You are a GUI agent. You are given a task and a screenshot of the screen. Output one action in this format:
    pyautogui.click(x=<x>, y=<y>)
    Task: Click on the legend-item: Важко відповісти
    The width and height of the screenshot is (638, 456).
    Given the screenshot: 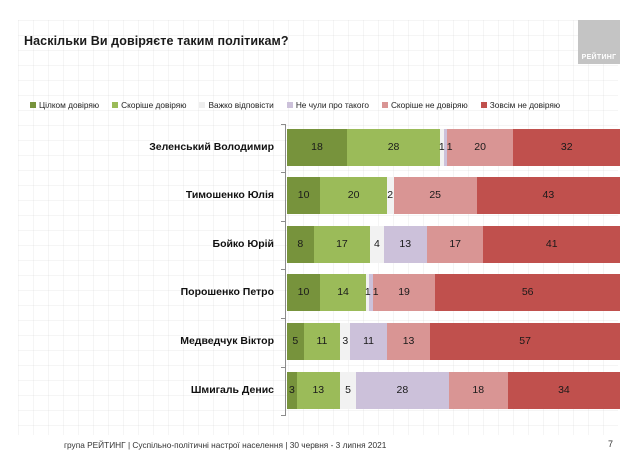 What is the action you would take?
    pyautogui.click(x=236, y=105)
    